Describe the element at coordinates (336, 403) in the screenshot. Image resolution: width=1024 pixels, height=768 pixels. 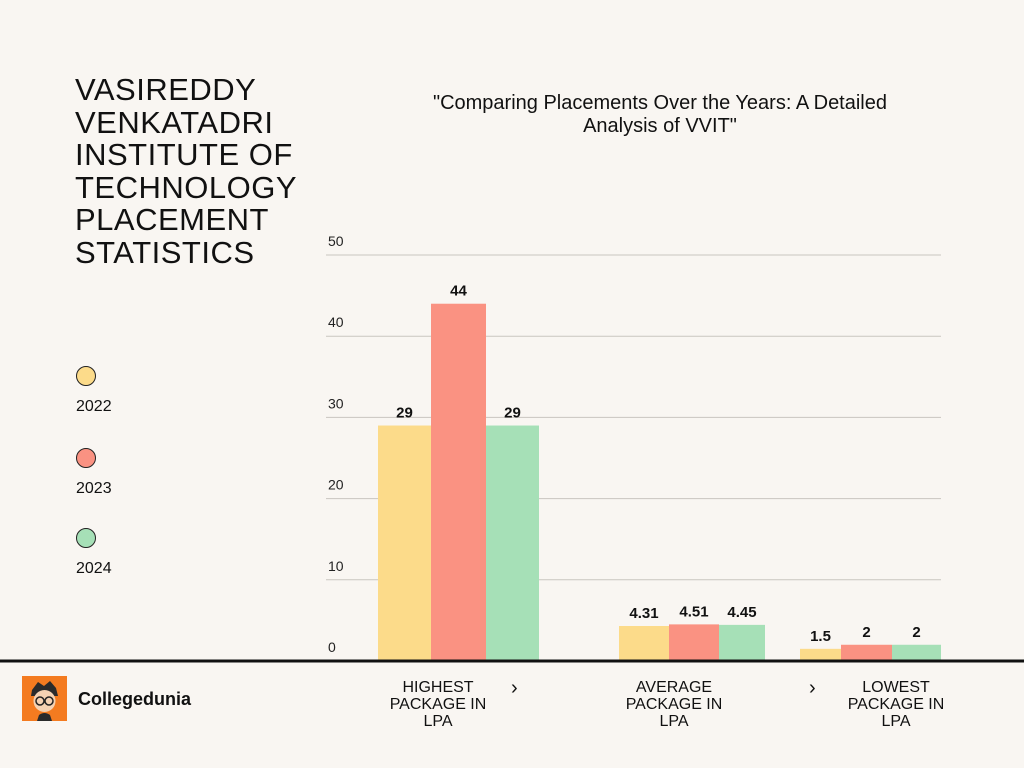
I see `y-tick-label: 30` at that location.